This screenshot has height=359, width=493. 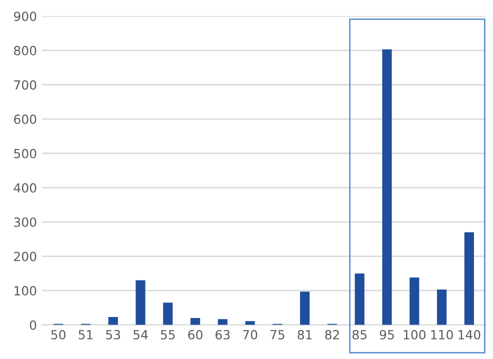 I want to click on y-tick-label: 100, so click(x=25, y=291).